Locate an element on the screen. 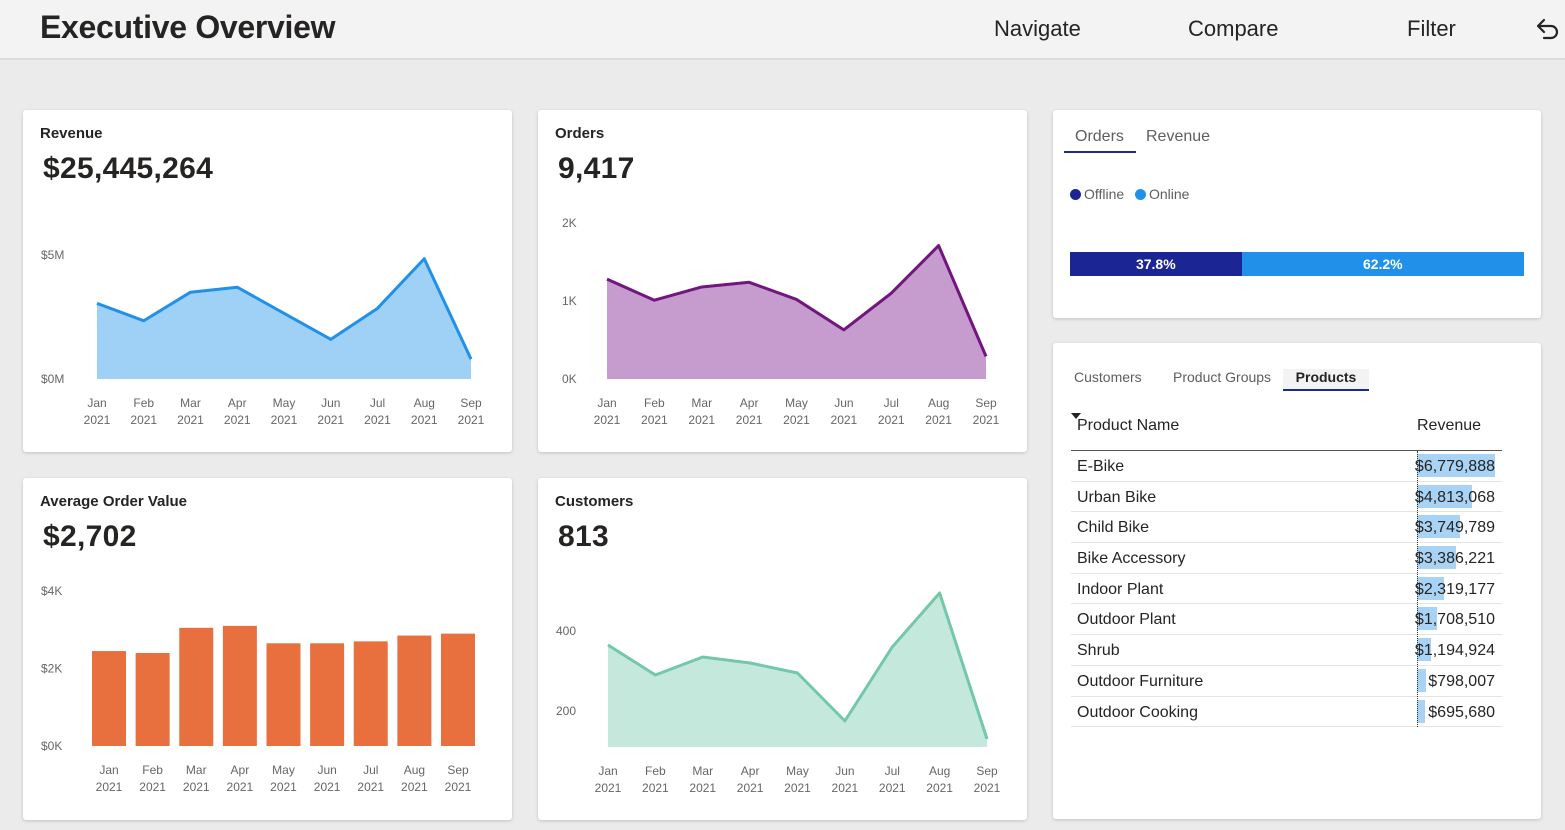 The image size is (1565, 830). aov-value: $2,702 is located at coordinates (90, 536).